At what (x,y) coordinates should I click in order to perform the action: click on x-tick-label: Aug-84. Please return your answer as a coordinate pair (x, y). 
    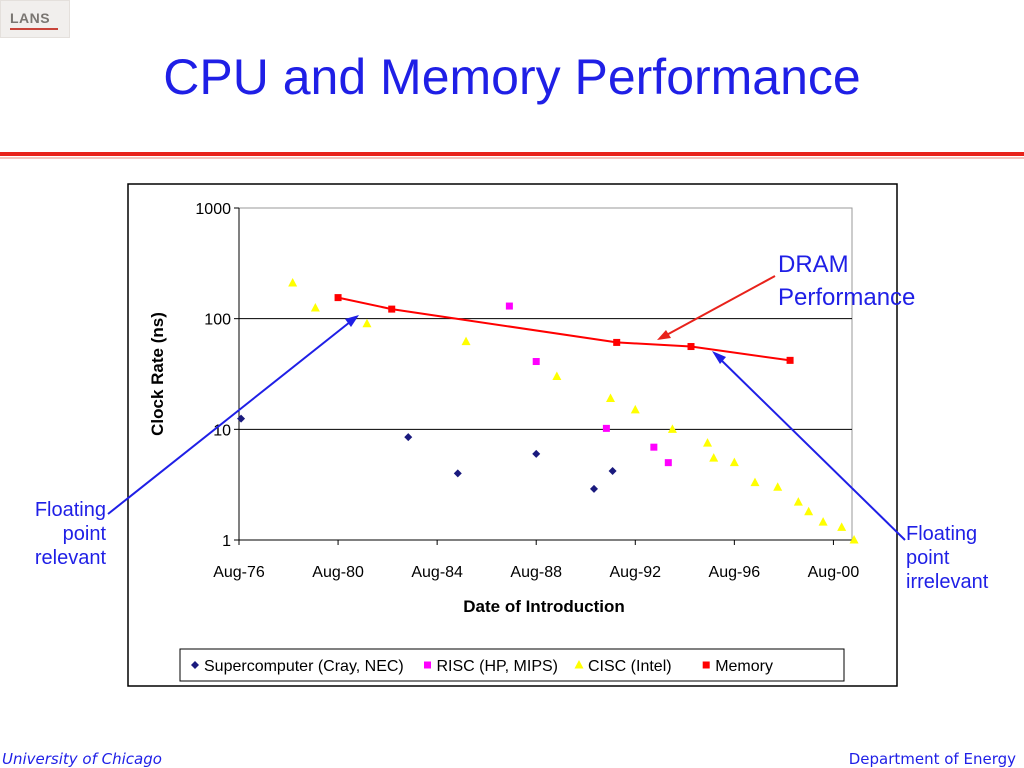
    Looking at the image, I should click on (437, 572).